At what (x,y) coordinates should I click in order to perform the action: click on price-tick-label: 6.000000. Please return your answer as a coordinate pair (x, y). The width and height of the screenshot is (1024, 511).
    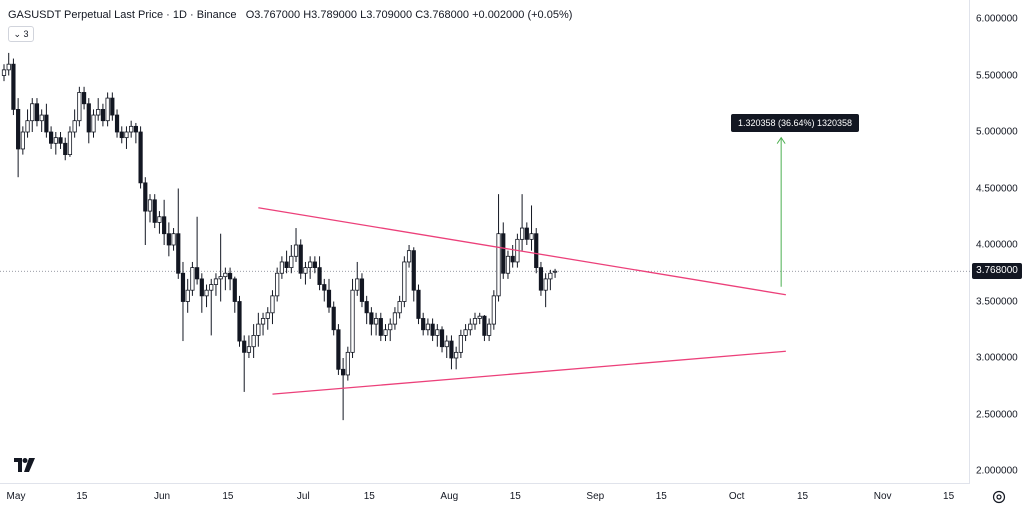
    Looking at the image, I should click on (997, 19).